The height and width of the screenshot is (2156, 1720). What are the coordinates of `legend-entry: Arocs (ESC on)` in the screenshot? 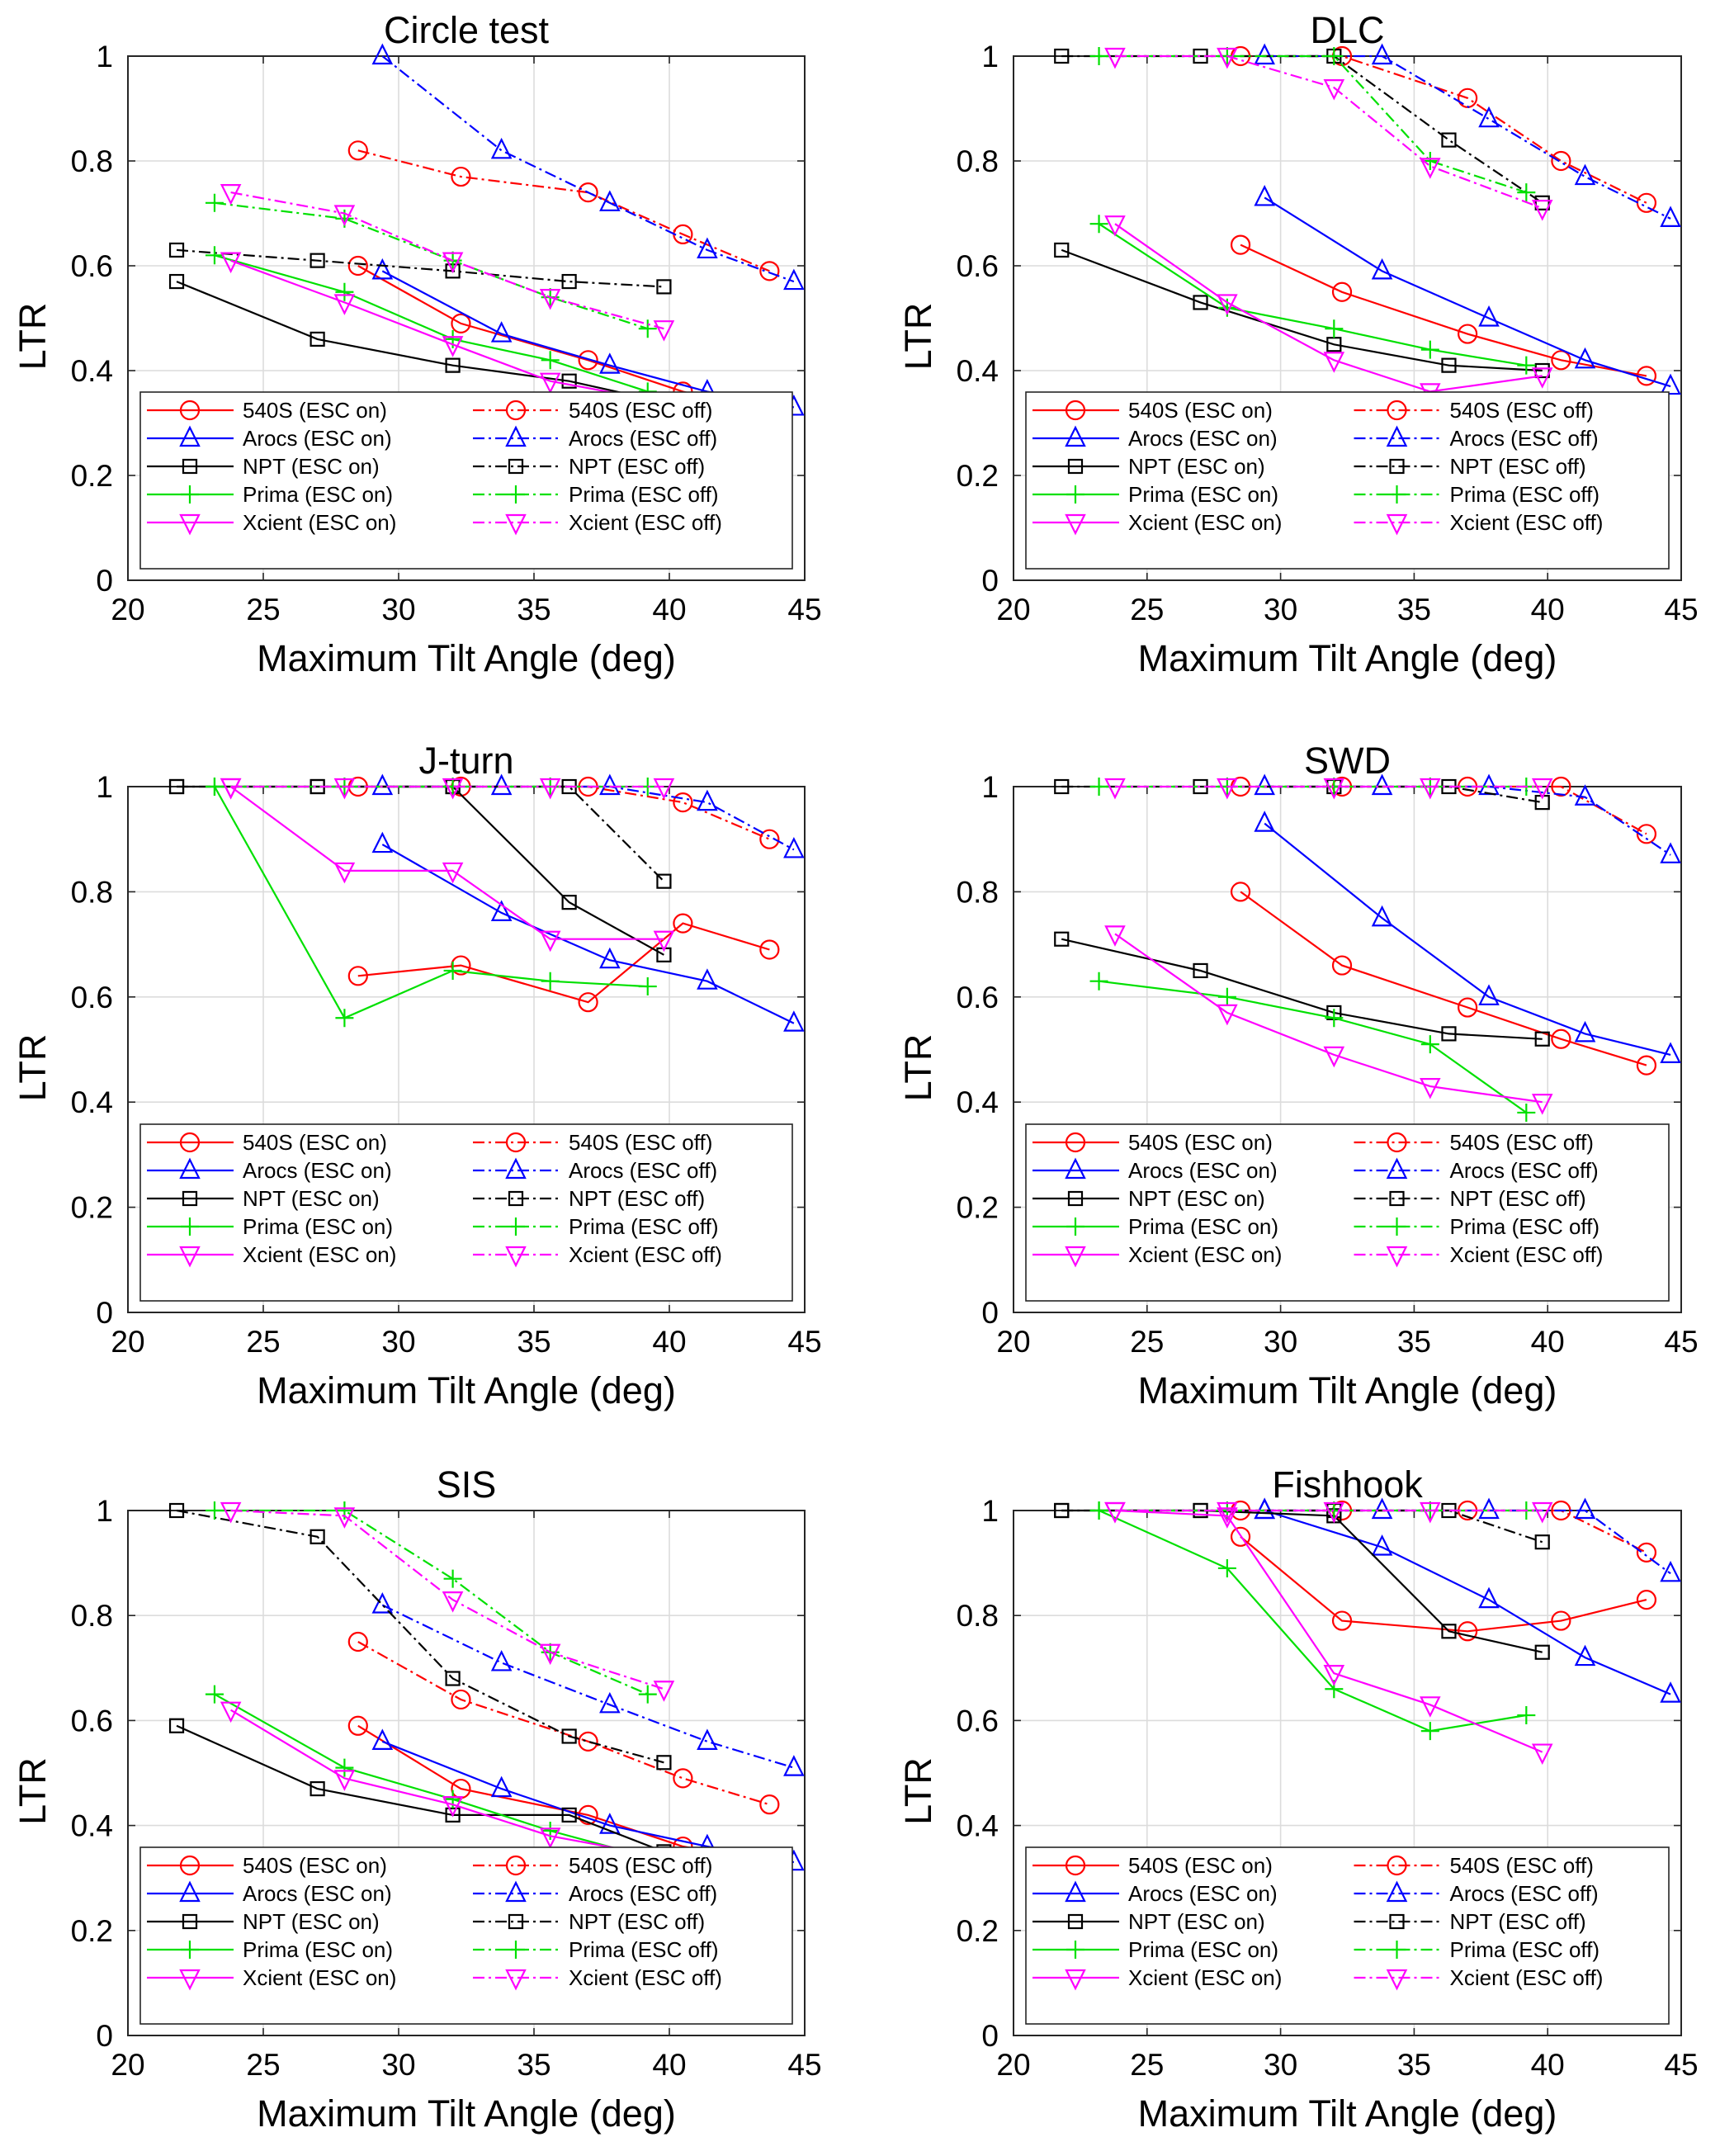 It's located at (269, 1170).